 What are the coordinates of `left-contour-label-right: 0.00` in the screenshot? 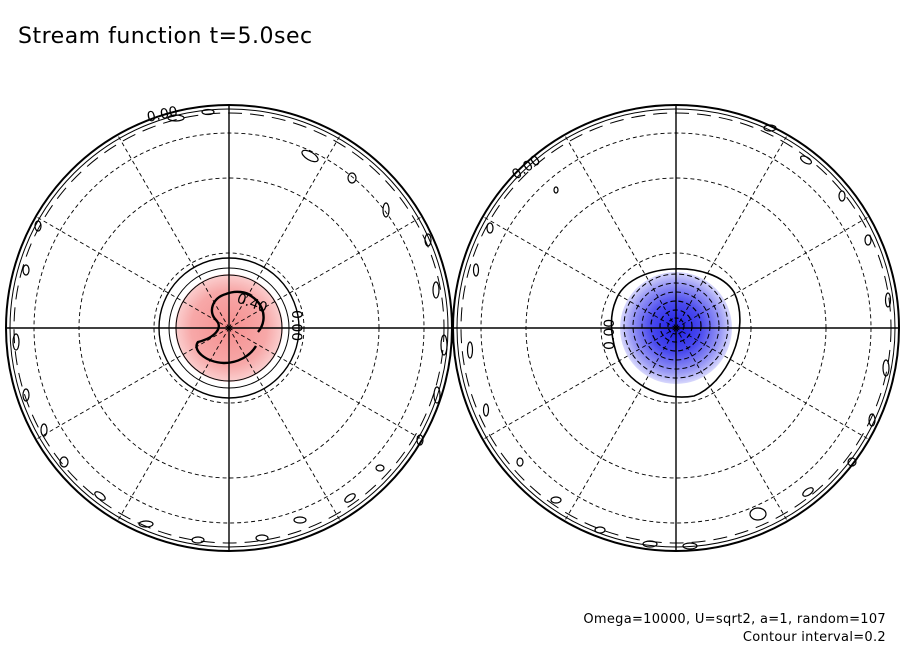 It's located at (296, 325).